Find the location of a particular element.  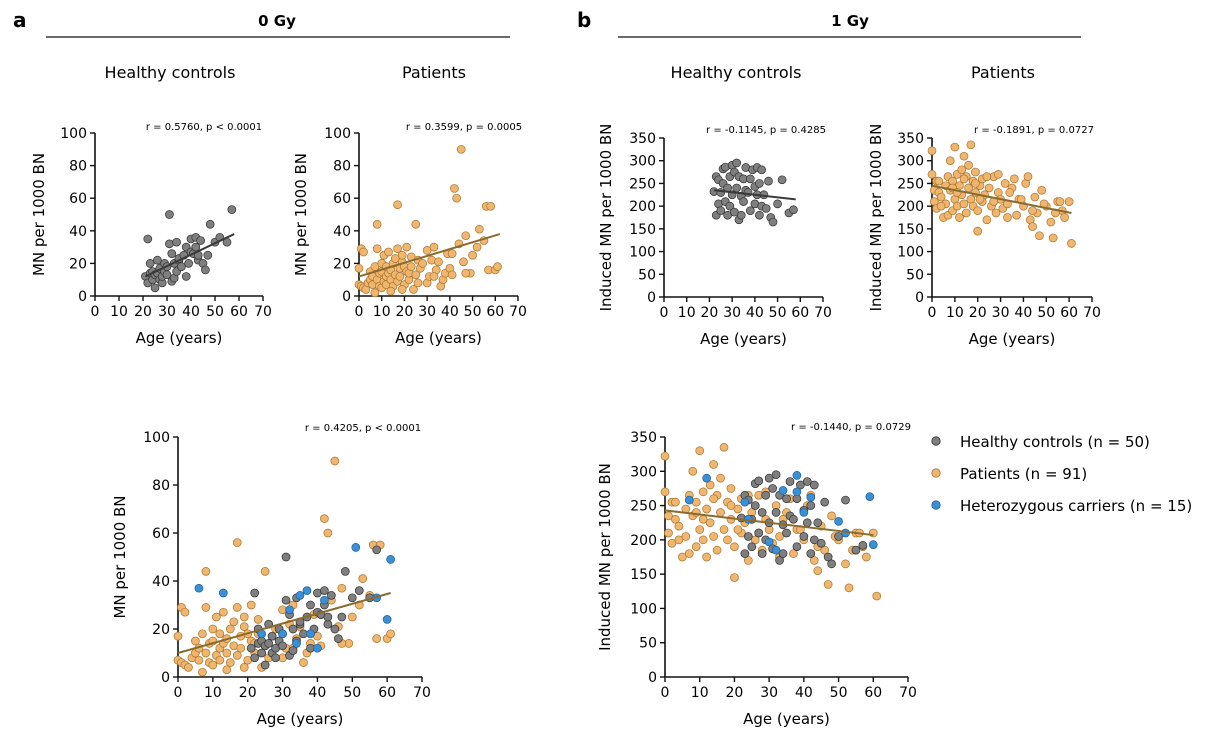

y-tick-label: 60 is located at coordinates (342, 199).